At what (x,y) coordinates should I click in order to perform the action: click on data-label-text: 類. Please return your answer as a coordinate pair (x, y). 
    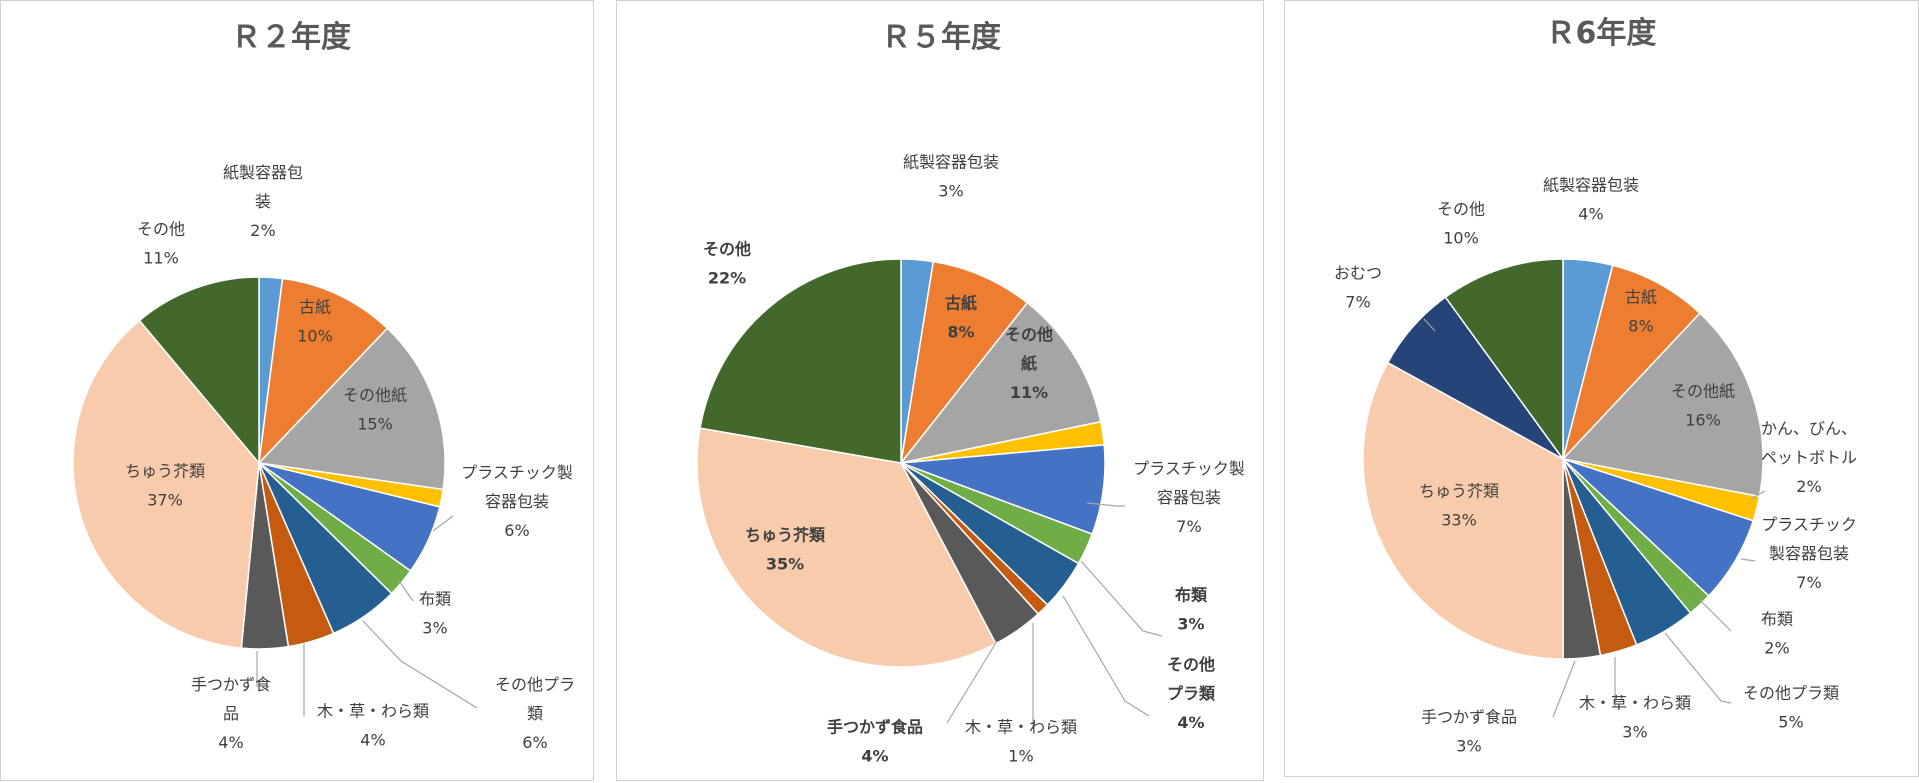
    Looking at the image, I should click on (535, 713).